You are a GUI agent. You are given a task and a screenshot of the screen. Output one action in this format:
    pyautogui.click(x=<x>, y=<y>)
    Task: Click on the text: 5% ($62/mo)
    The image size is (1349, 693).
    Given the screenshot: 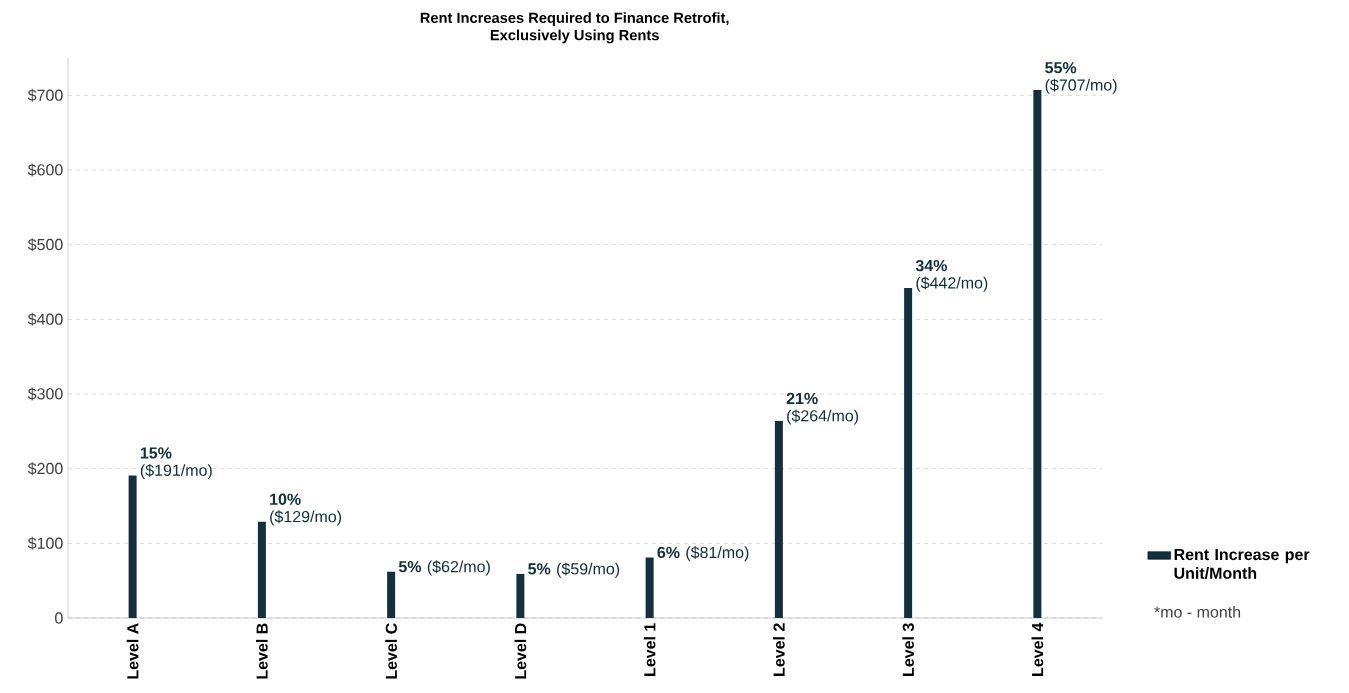 What is the action you would take?
    pyautogui.click(x=444, y=568)
    